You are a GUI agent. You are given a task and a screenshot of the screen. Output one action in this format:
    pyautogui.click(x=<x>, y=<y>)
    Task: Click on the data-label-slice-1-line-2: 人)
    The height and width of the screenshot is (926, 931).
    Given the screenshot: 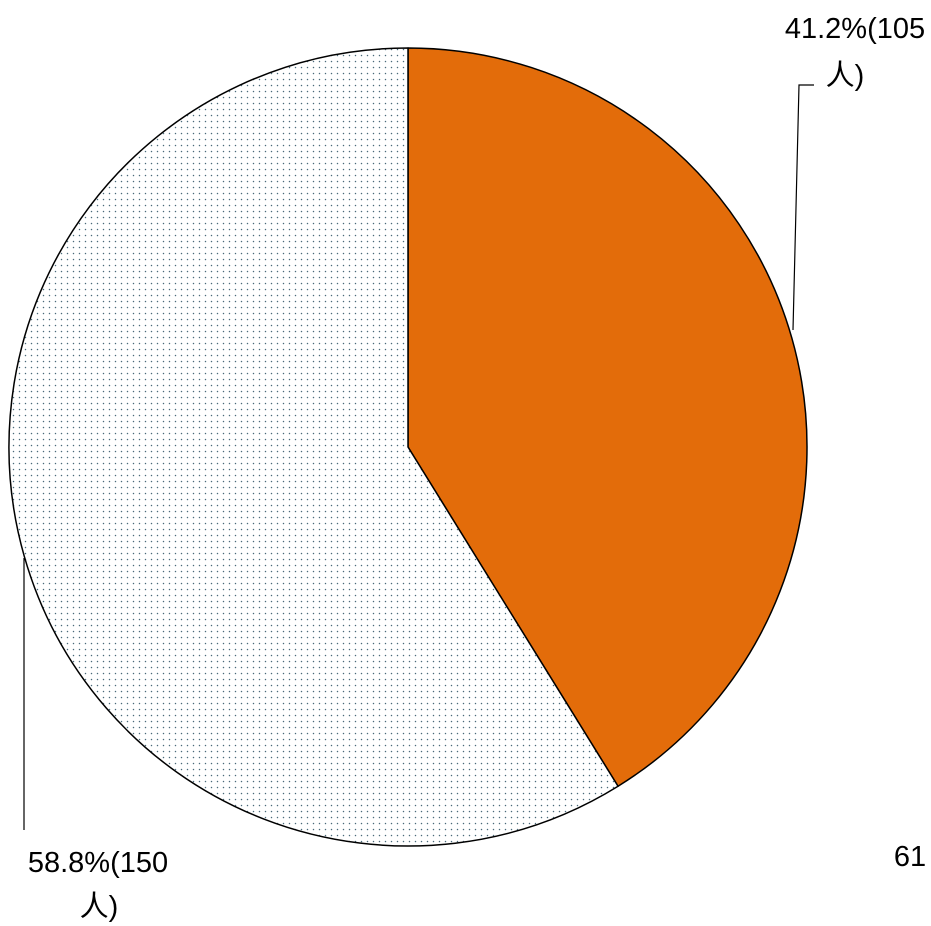 What is the action you would take?
    pyautogui.click(x=845, y=76)
    